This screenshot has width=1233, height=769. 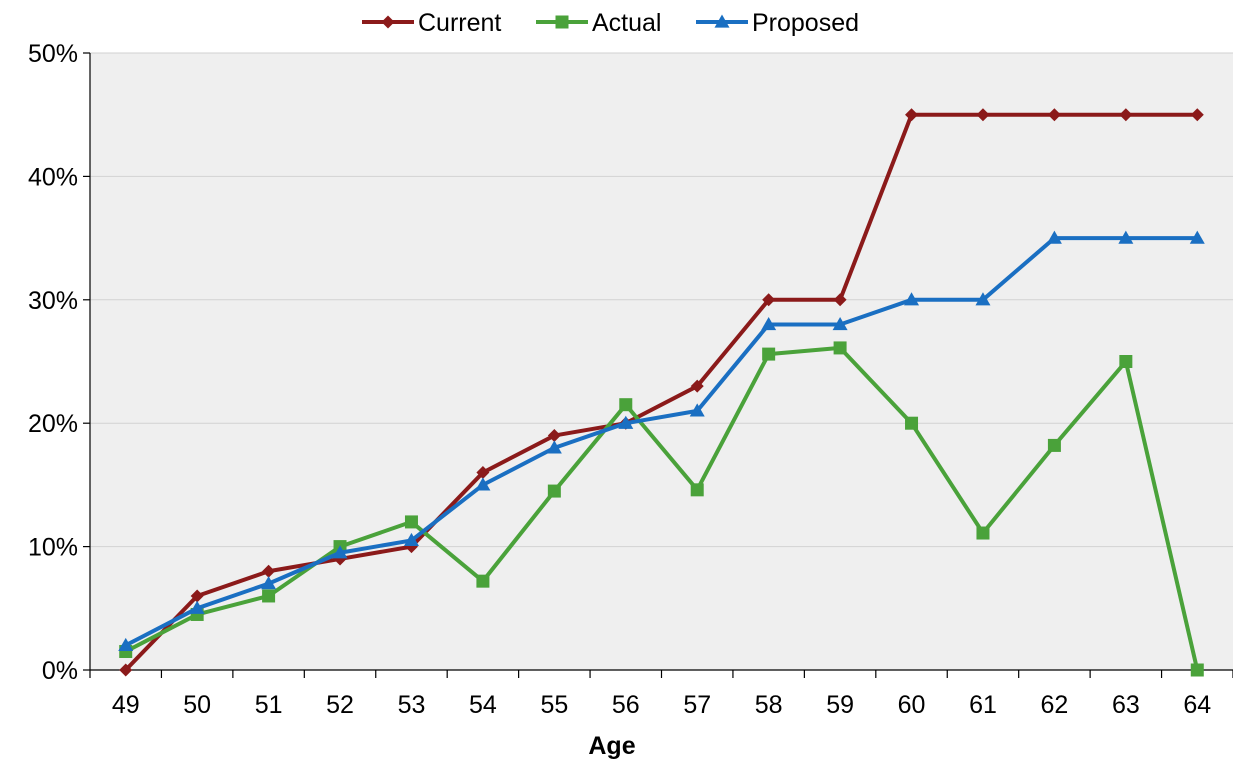 What do you see at coordinates (53, 424) in the screenshot?
I see `y-tick-label: 20%` at bounding box center [53, 424].